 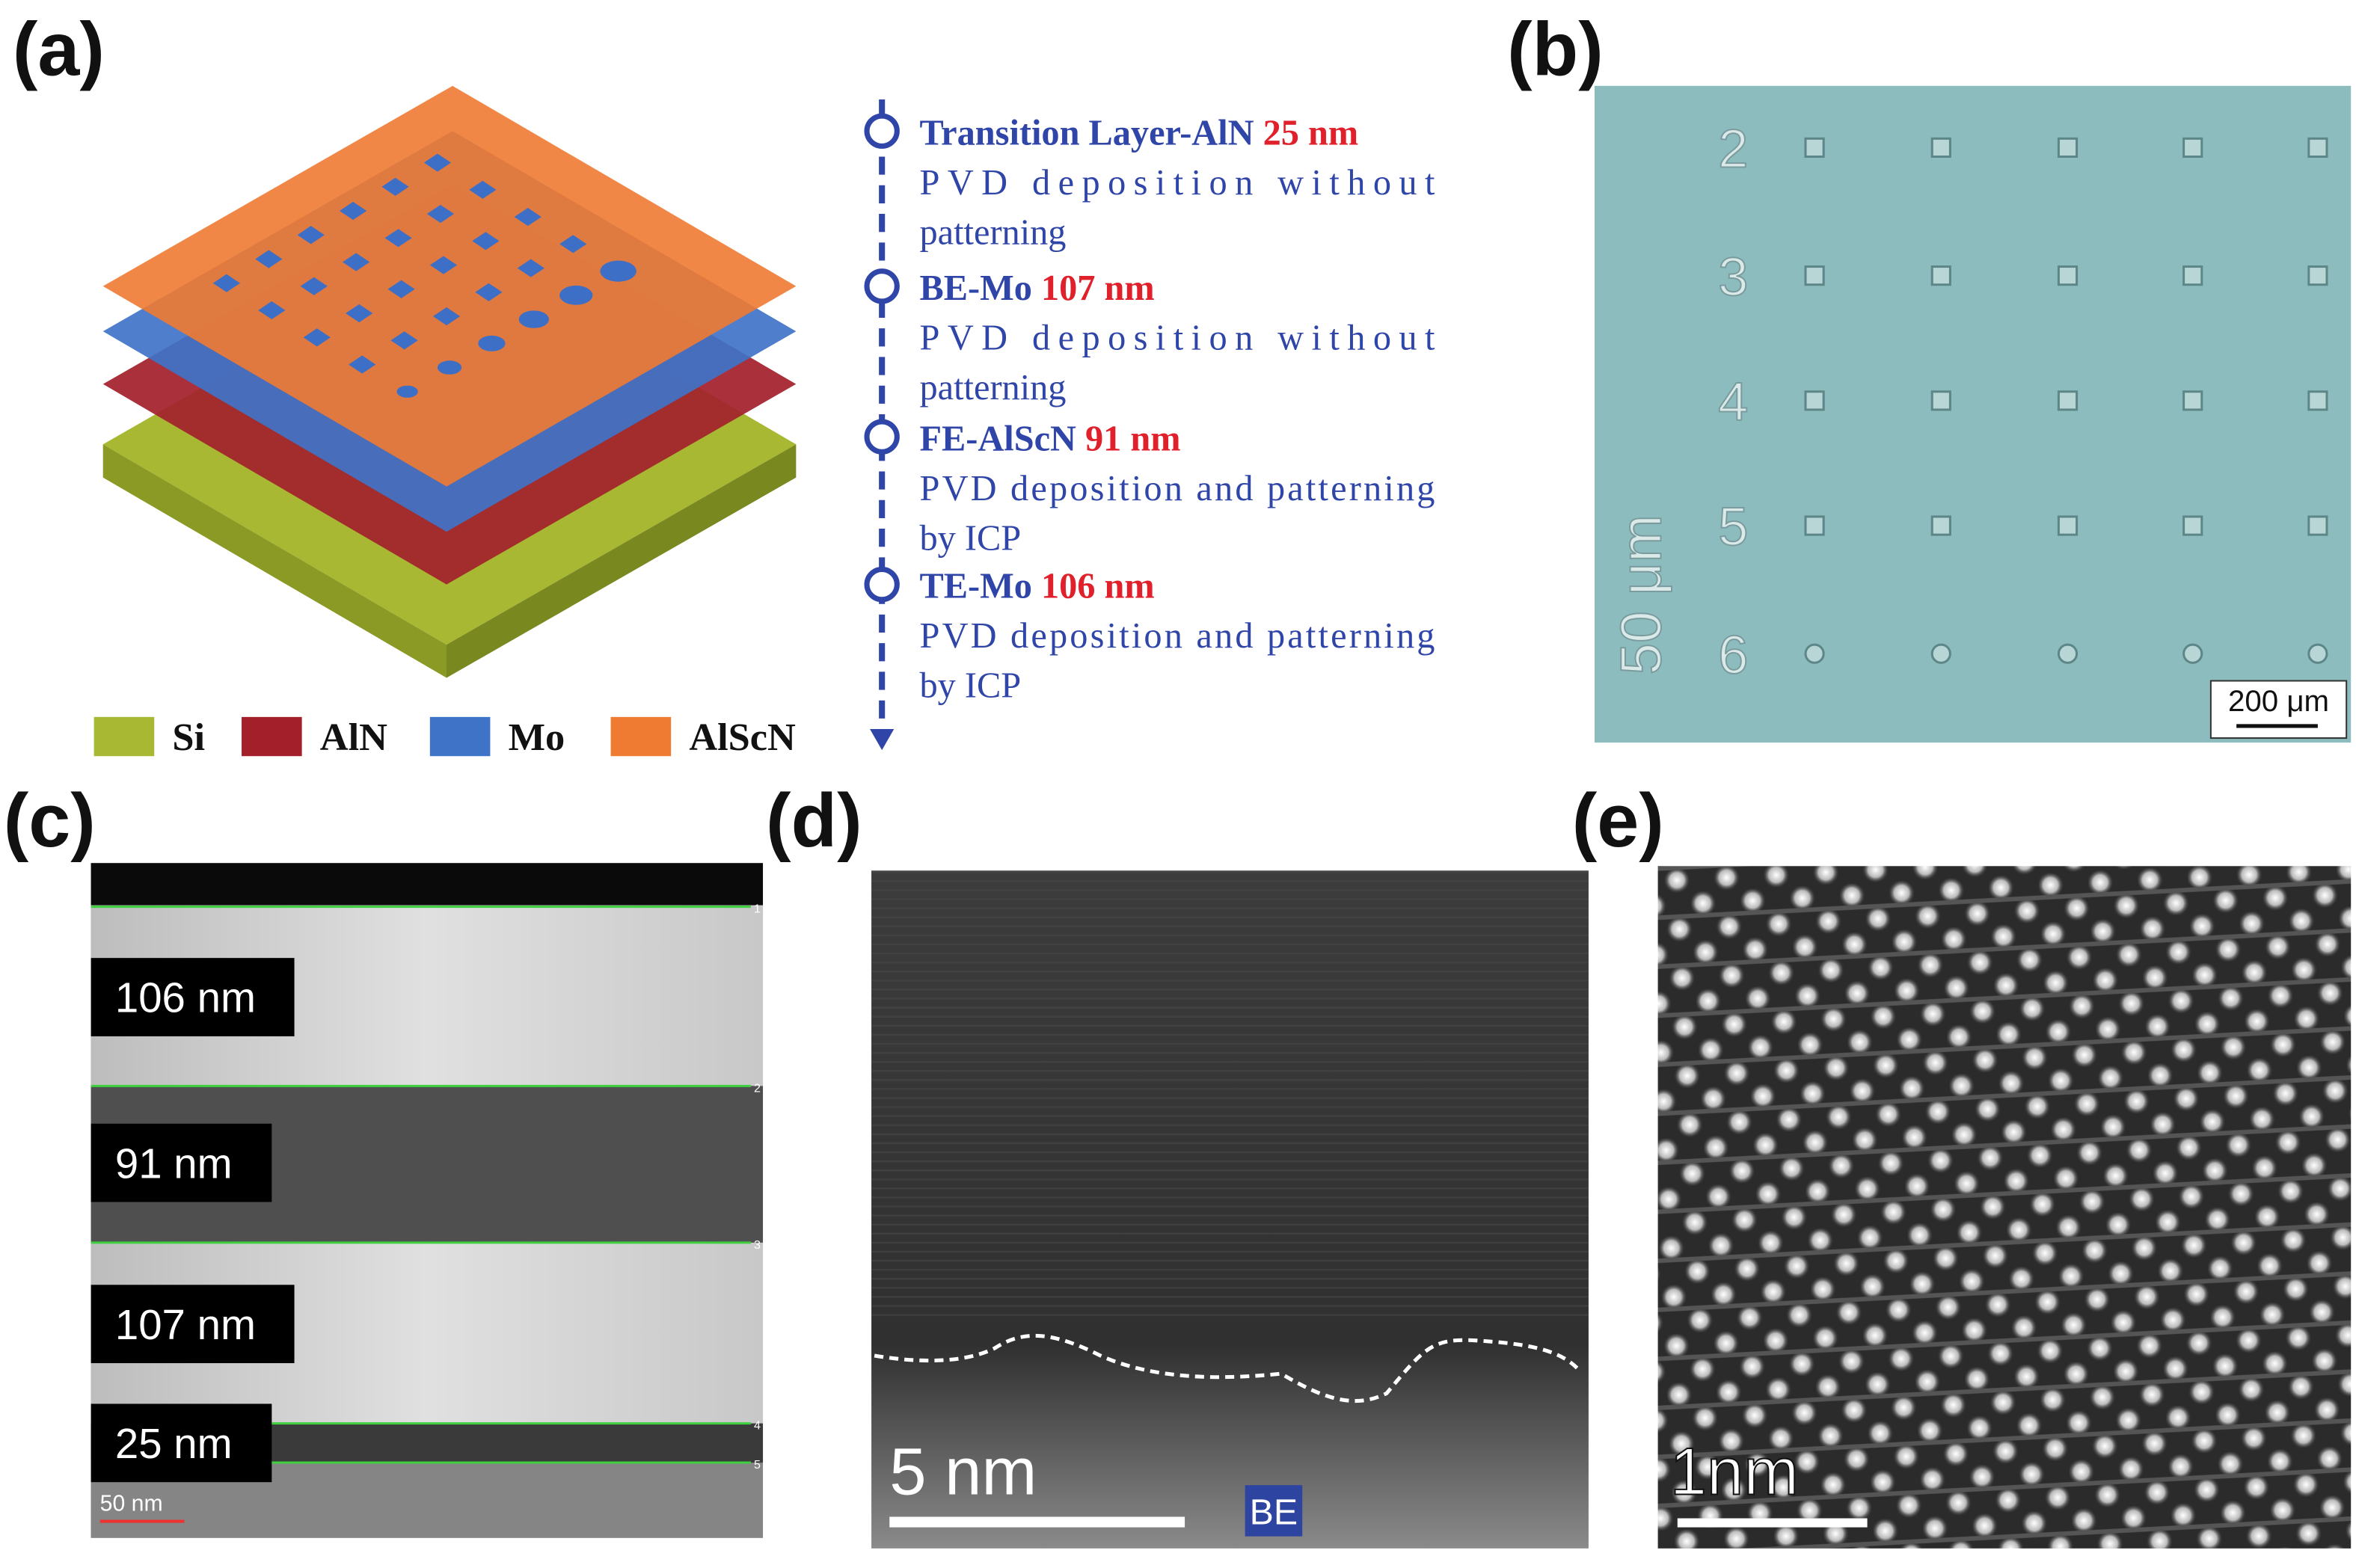 I want to click on side-label: 50 μm, so click(x=1642, y=594).